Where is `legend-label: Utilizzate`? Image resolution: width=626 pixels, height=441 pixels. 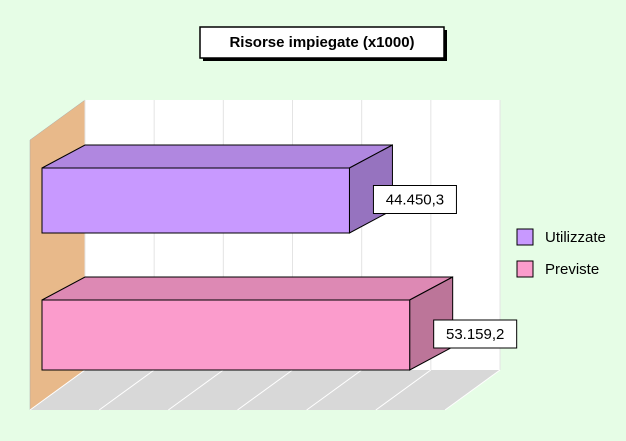 legend-label: Utilizzate is located at coordinates (575, 237).